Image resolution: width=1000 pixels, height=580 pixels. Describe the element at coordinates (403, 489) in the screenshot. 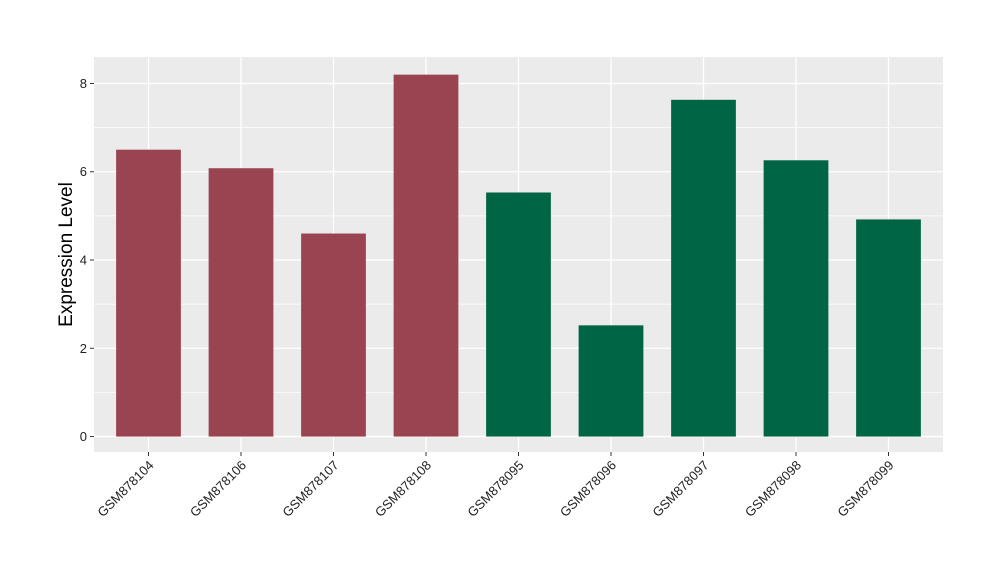

I see `x-tick-label: GSM878108` at that location.